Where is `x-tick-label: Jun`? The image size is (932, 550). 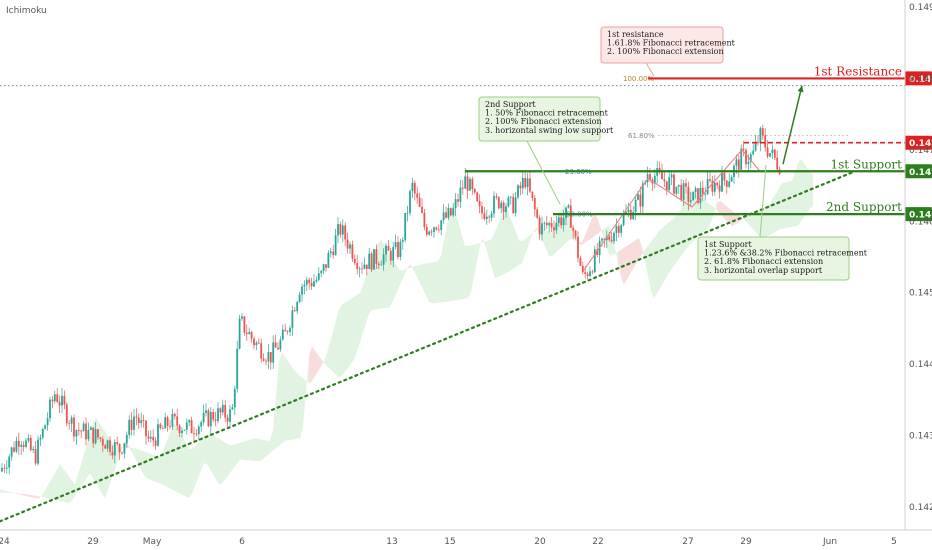 x-tick-label: Jun is located at coordinates (829, 542).